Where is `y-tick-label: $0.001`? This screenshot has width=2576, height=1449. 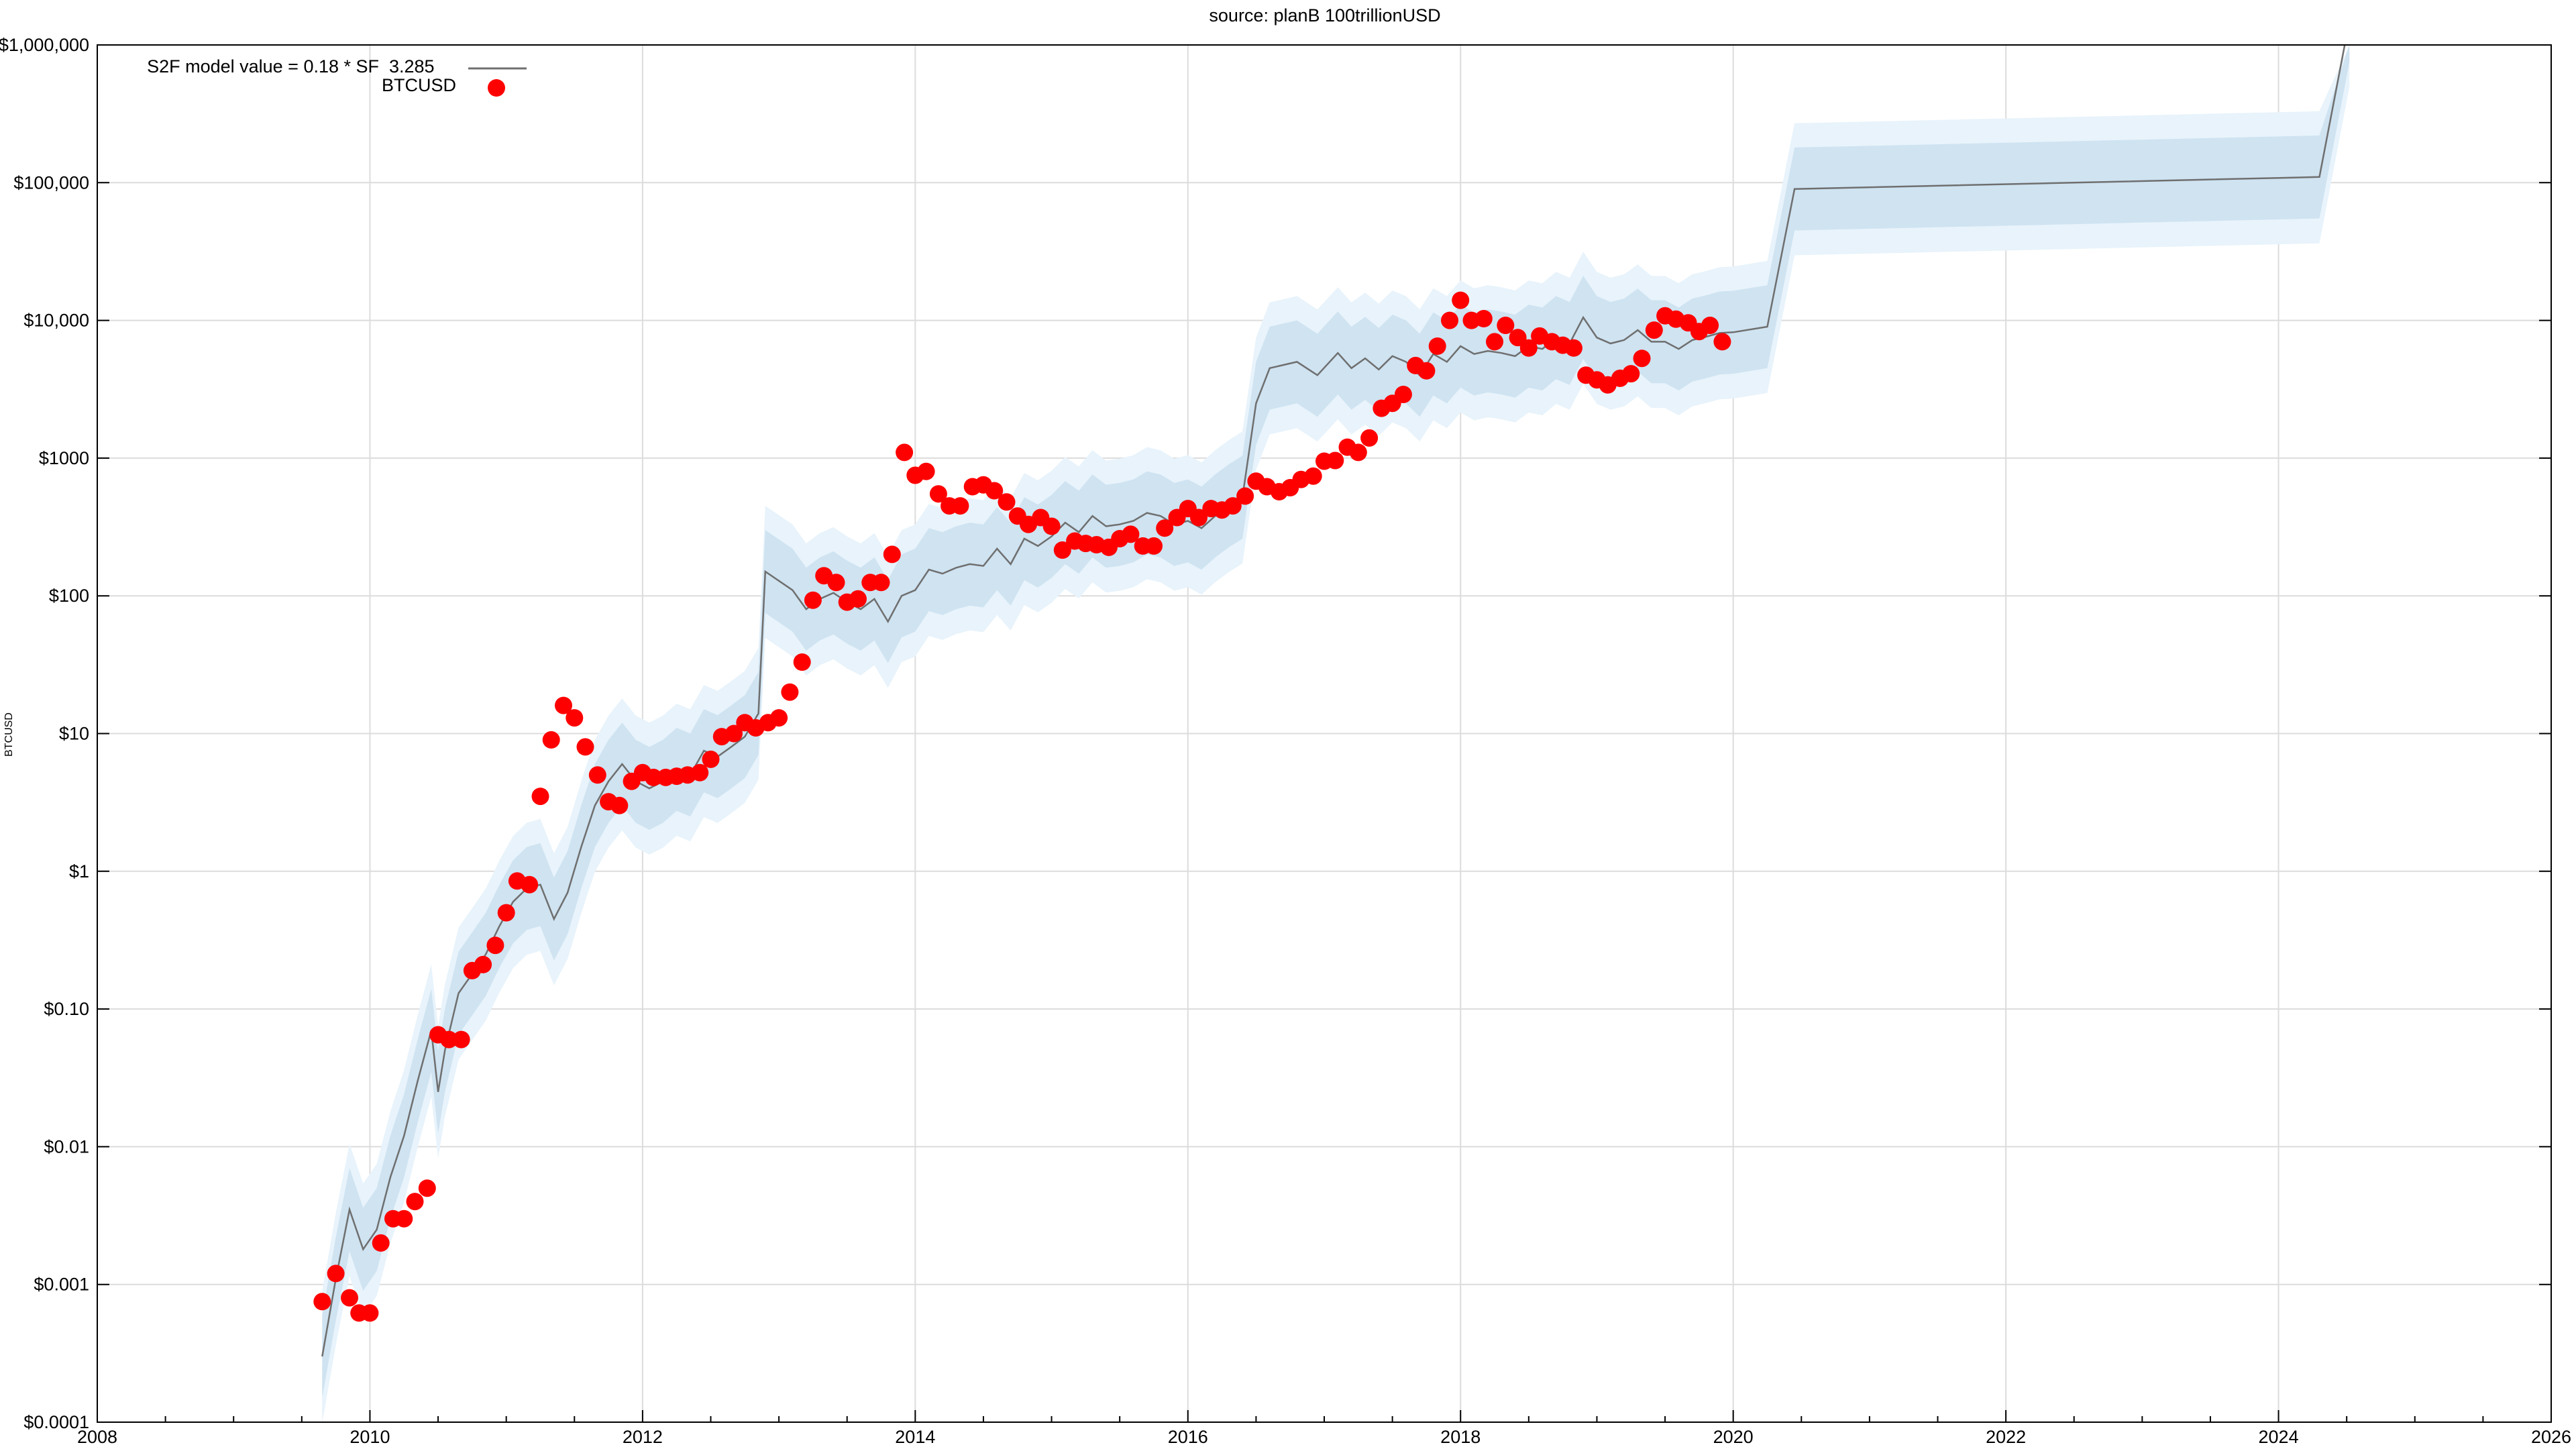 y-tick-label: $0.001 is located at coordinates (61, 1285).